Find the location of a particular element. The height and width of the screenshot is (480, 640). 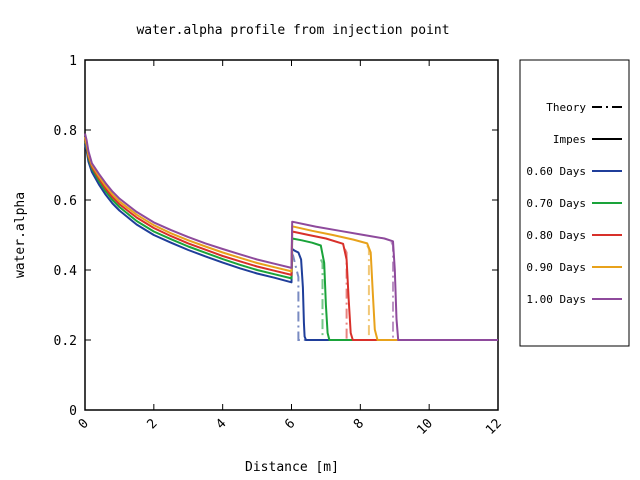

legend-label: Impes is located at coordinates (569, 139).